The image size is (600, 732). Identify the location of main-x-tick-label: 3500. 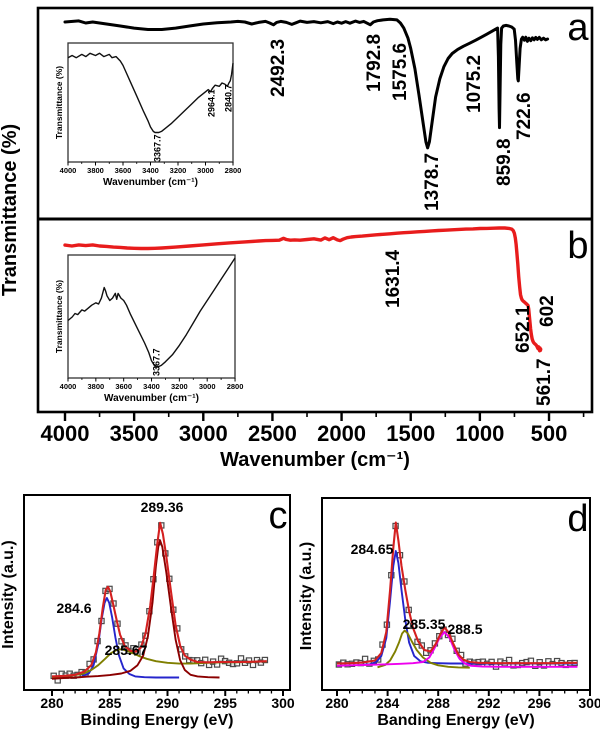
(134, 433).